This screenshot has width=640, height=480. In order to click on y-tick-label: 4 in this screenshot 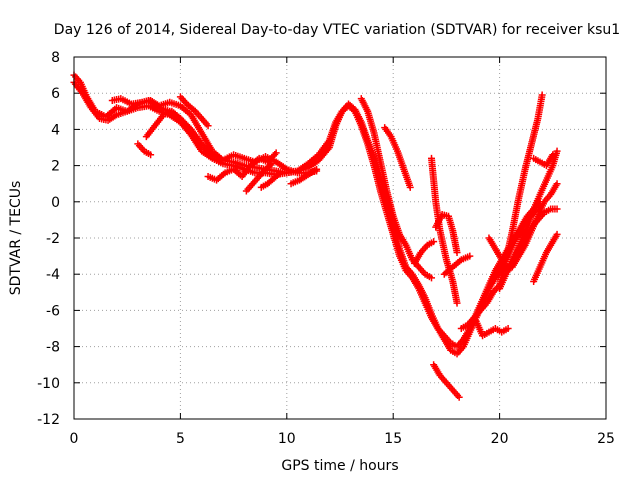, I will do `click(55, 130)`.